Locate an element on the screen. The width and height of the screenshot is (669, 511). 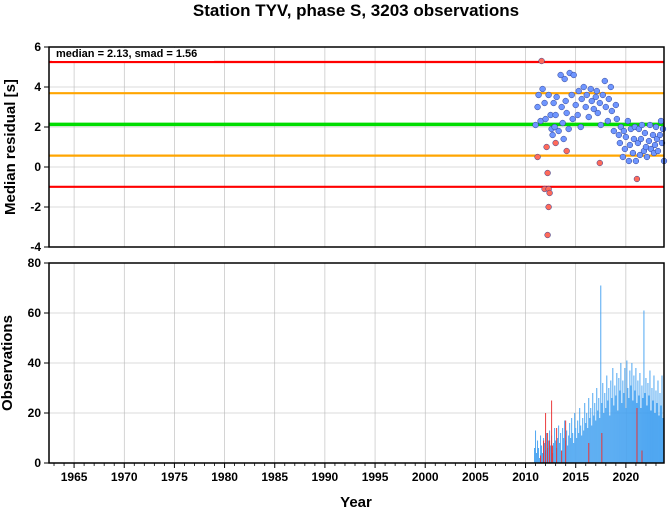
residual-points is located at coordinates (600, 148).